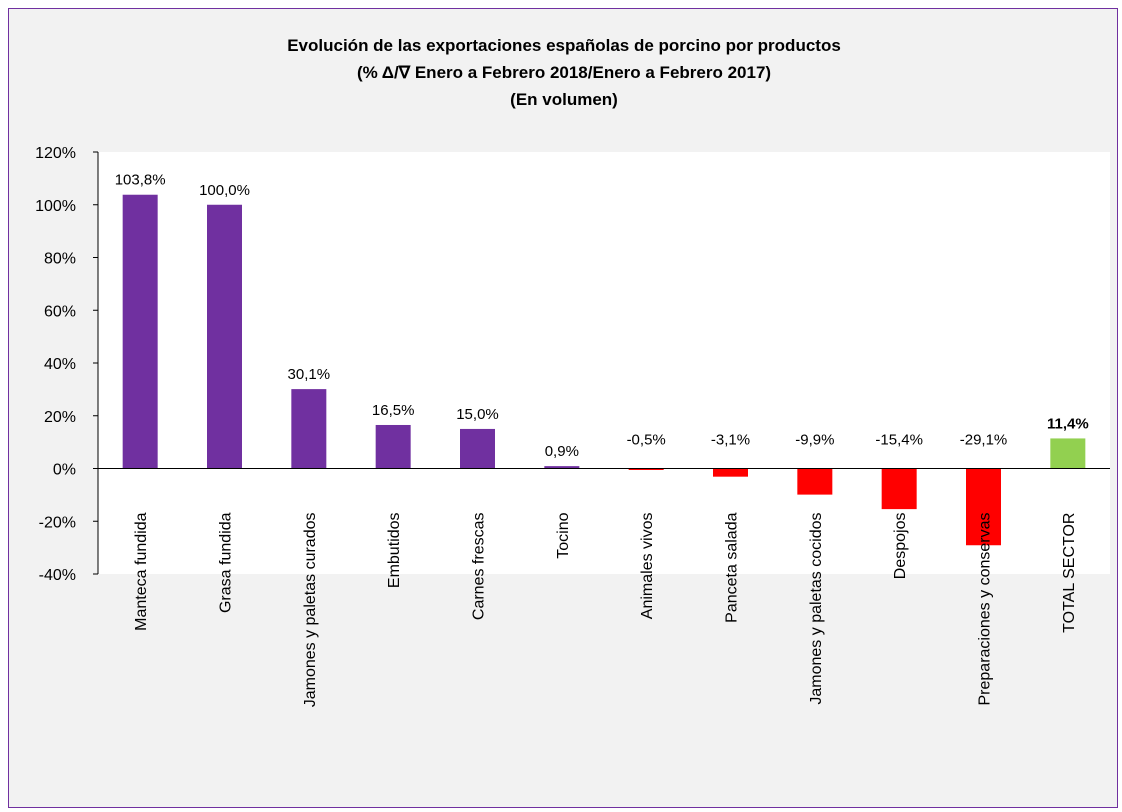 Image resolution: width=1122 pixels, height=812 pixels. Describe the element at coordinates (477, 414) in the screenshot. I see `data-label: 15,0%` at that location.